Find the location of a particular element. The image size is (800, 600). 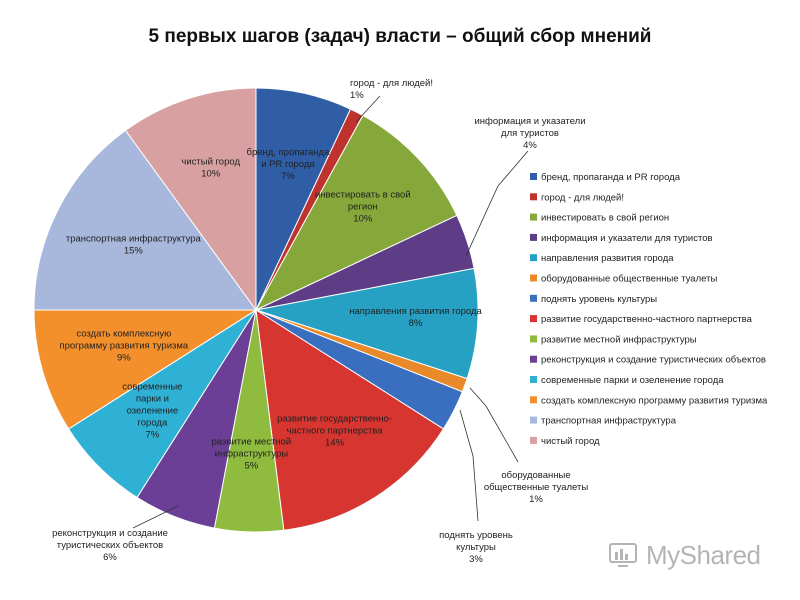

watermark-logo-icon is located at coordinates (623, 555).